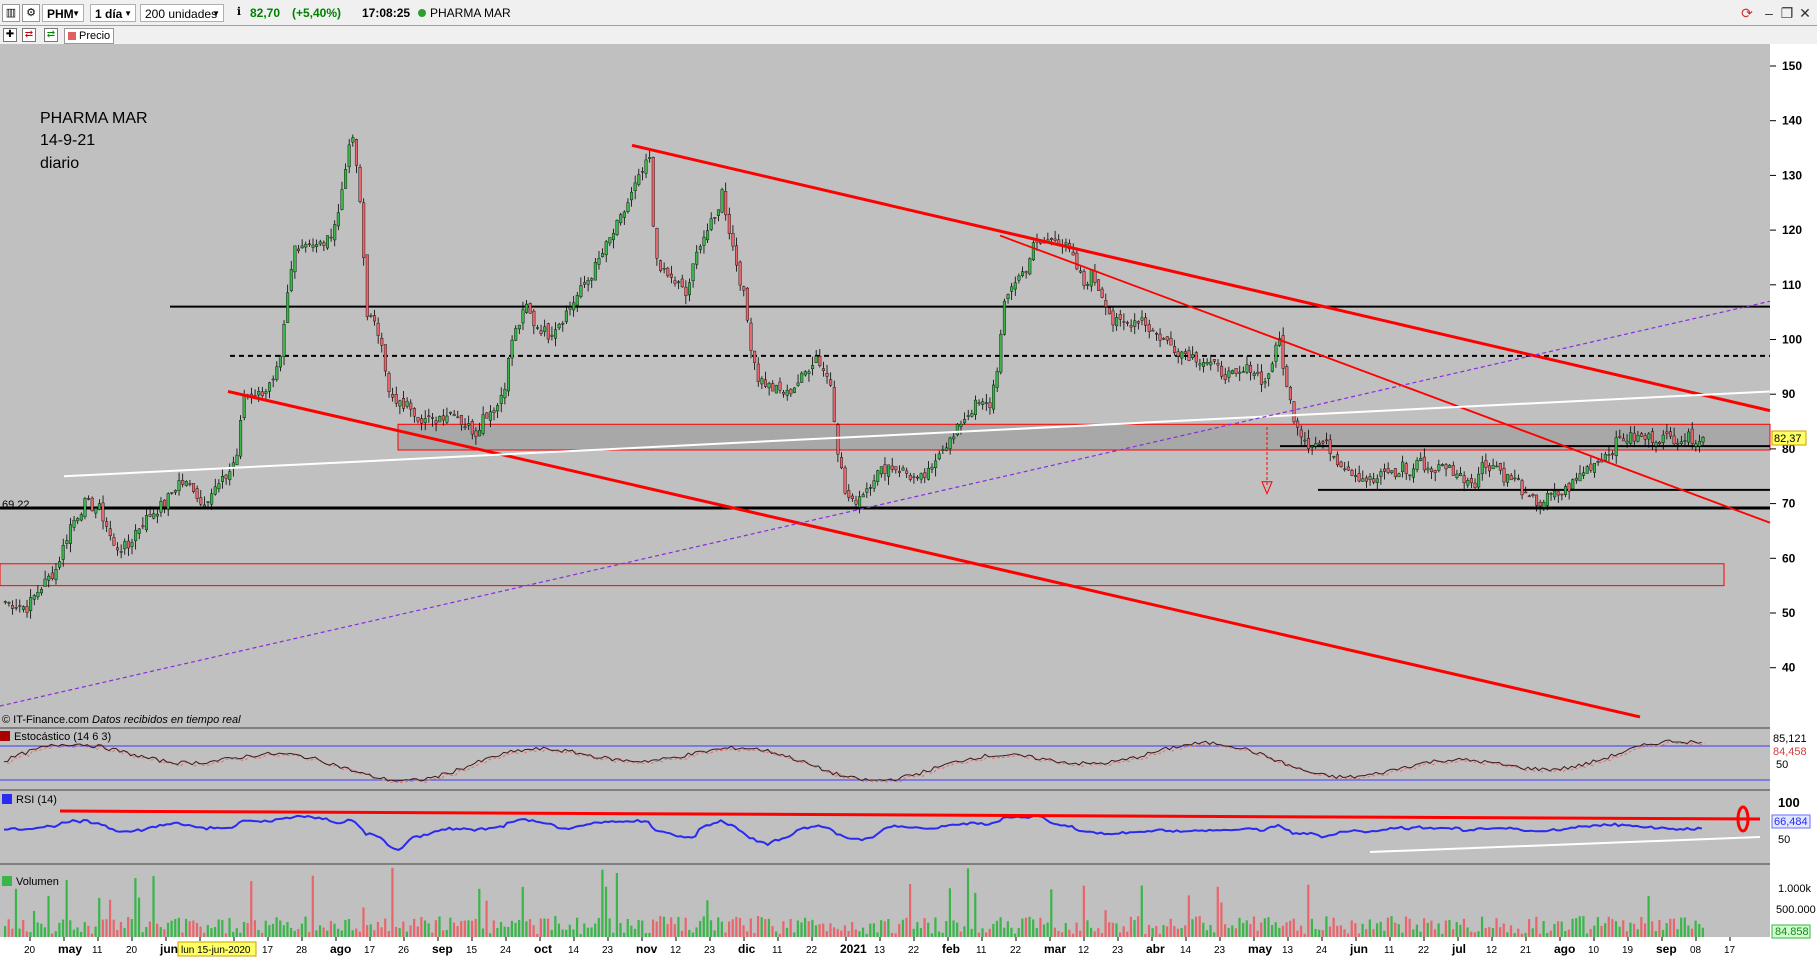 This screenshot has width=1817, height=959. I want to click on crosshair-date-tag, so click(217, 949).